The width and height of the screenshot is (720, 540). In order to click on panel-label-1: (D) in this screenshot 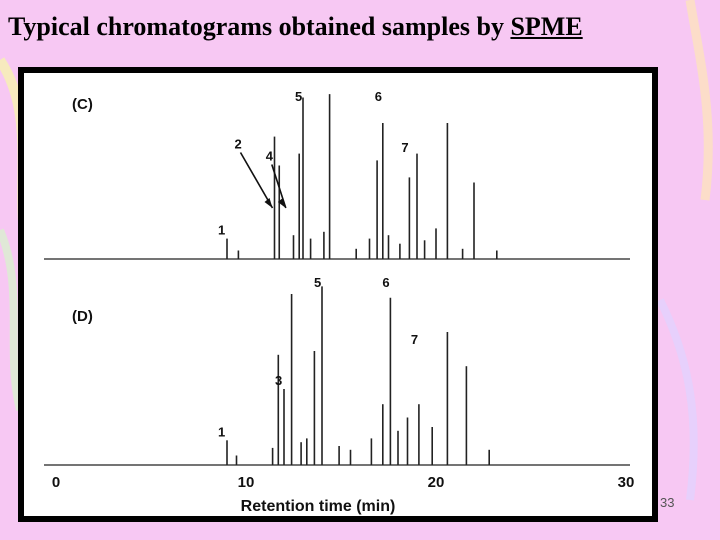, I will do `click(82, 316)`.